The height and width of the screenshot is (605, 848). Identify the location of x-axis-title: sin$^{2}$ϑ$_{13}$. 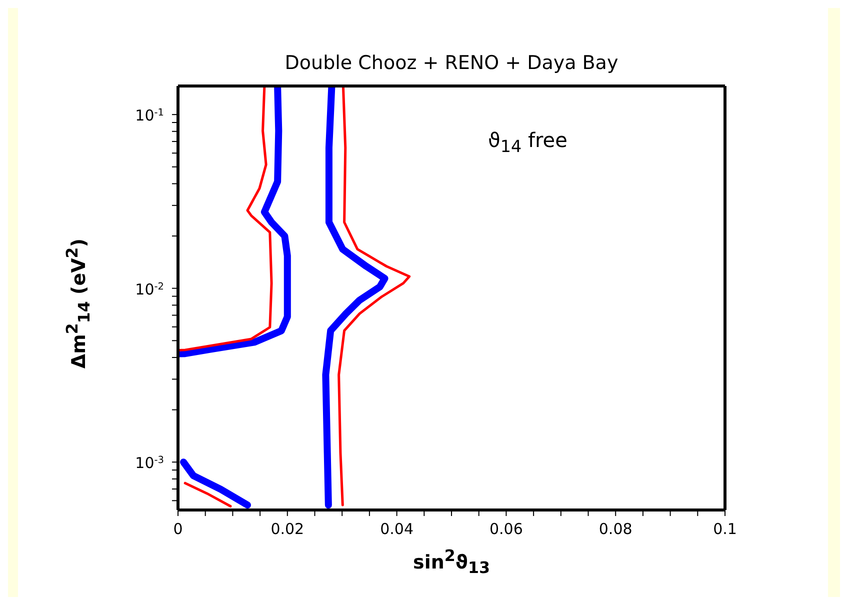
(451, 562).